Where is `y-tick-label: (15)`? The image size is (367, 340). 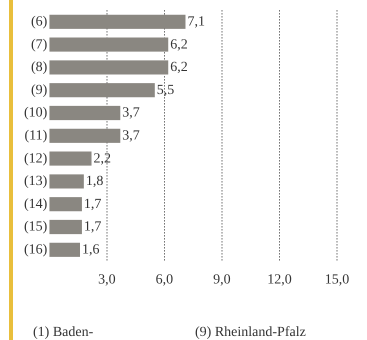 y-tick-label: (15) is located at coordinates (36, 227).